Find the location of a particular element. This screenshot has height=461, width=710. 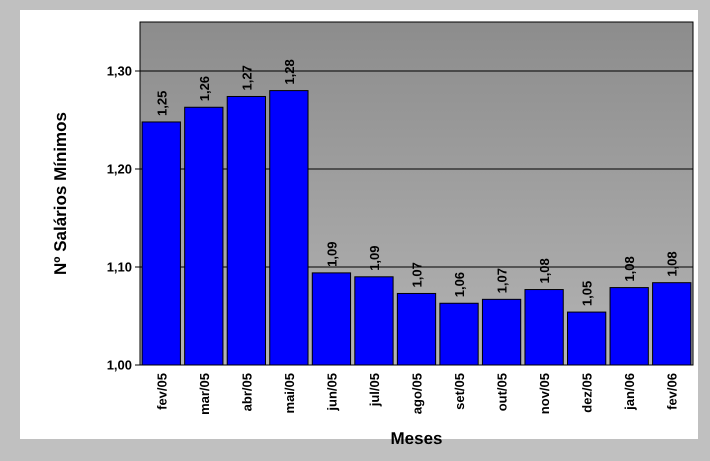

data-label: 1,26 is located at coordinates (204, 89).